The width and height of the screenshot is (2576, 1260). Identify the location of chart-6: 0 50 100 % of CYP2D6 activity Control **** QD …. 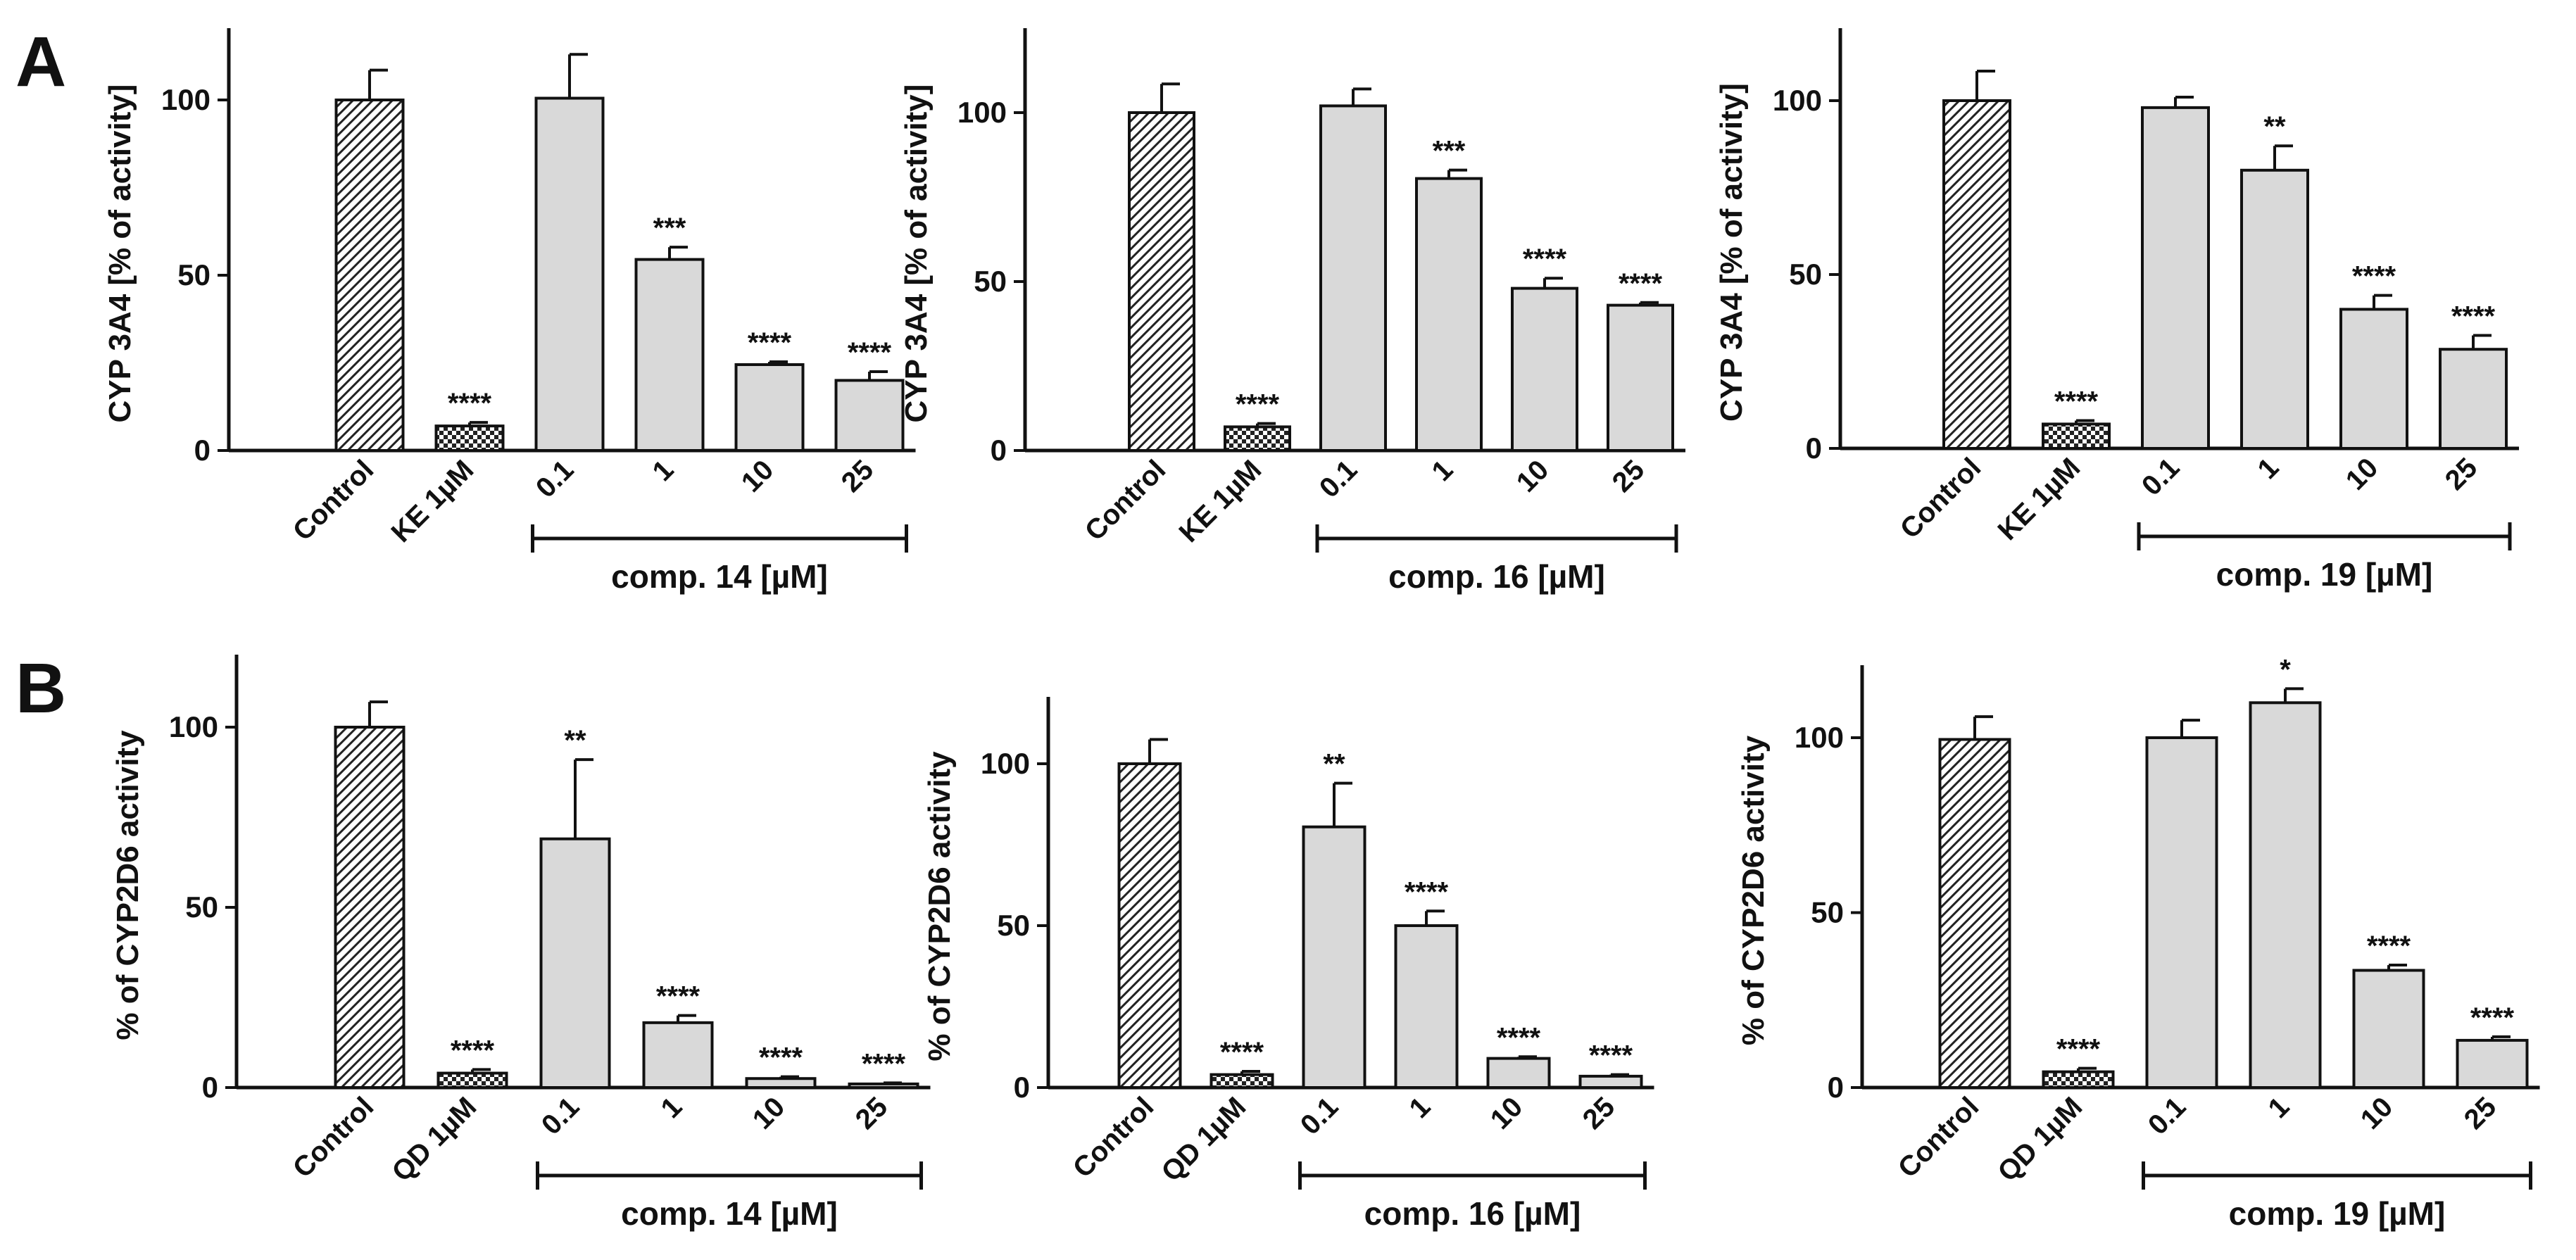
(2138, 943).